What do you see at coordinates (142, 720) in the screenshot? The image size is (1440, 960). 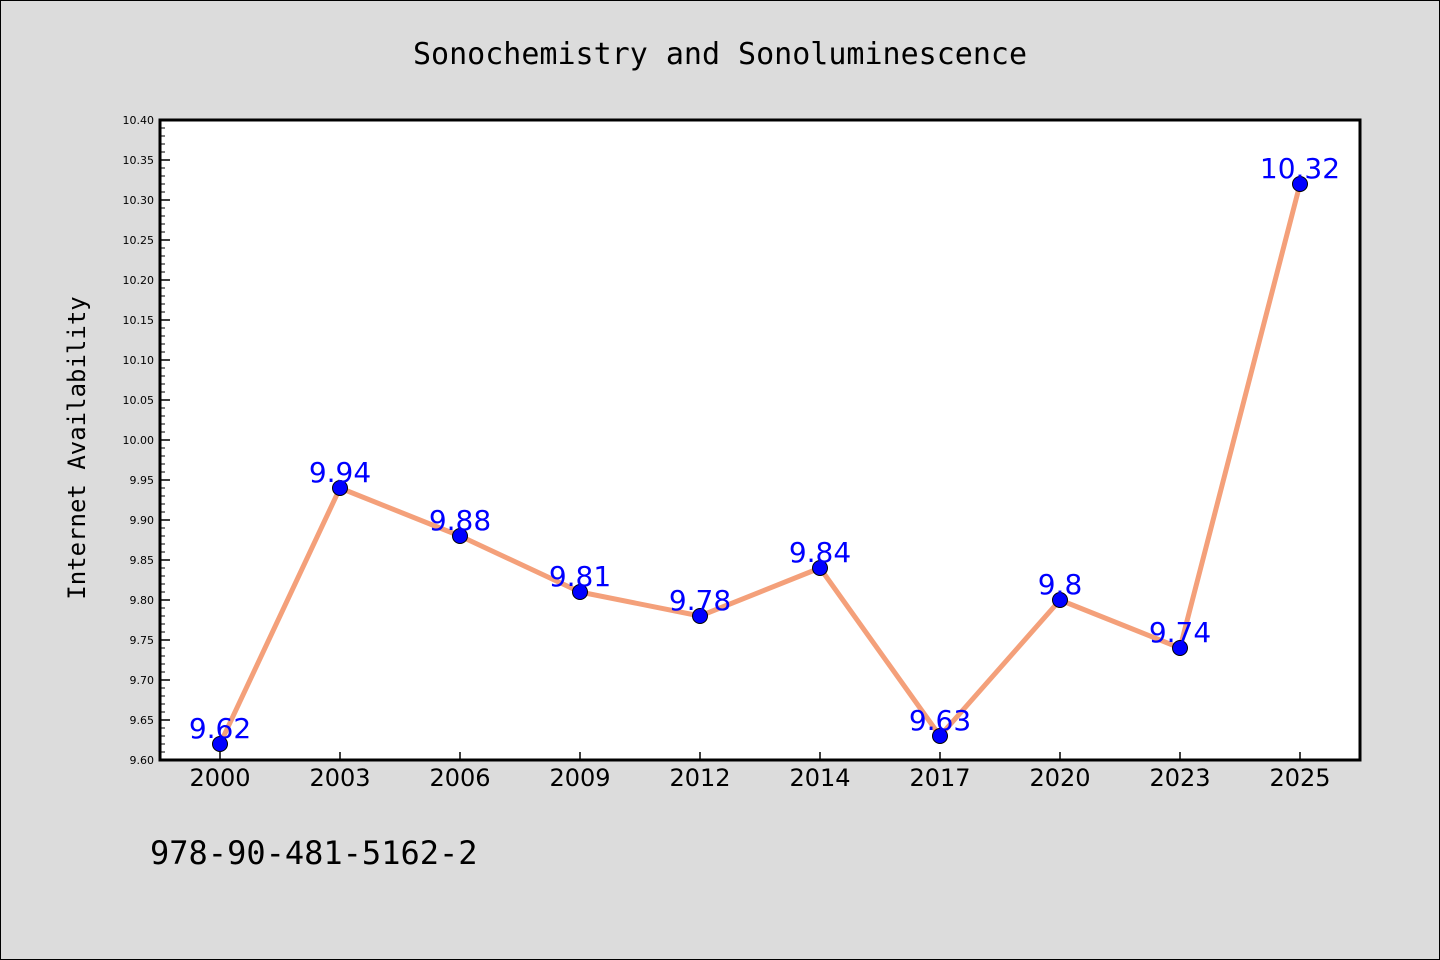 I see `y-tick-label: 9.65` at bounding box center [142, 720].